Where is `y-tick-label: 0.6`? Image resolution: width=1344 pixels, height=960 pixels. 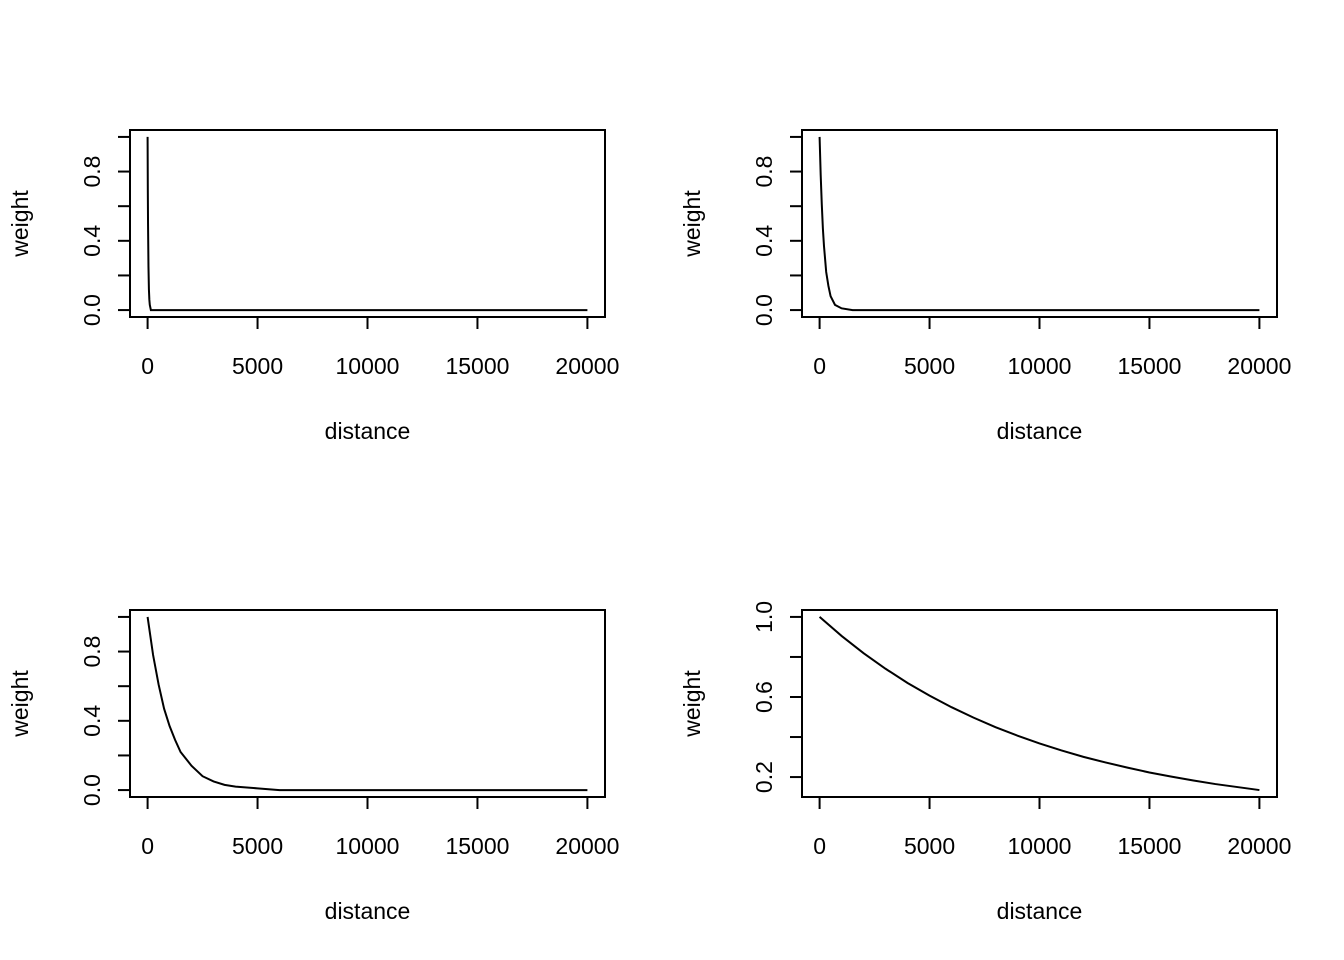
y-tick-label: 0.6 is located at coordinates (764, 697).